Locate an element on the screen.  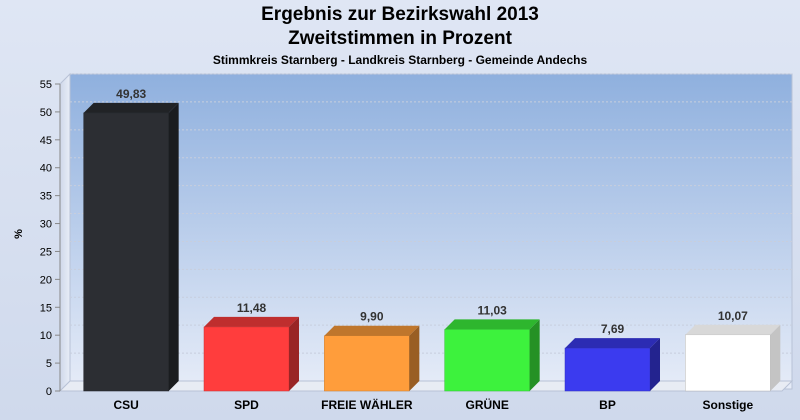
y-tick-label: 50 is located at coordinates (46, 113).